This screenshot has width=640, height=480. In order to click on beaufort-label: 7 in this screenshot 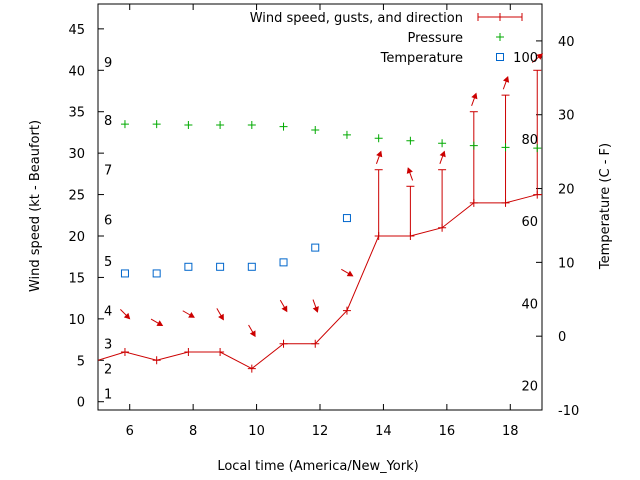, I will do `click(108, 171)`.